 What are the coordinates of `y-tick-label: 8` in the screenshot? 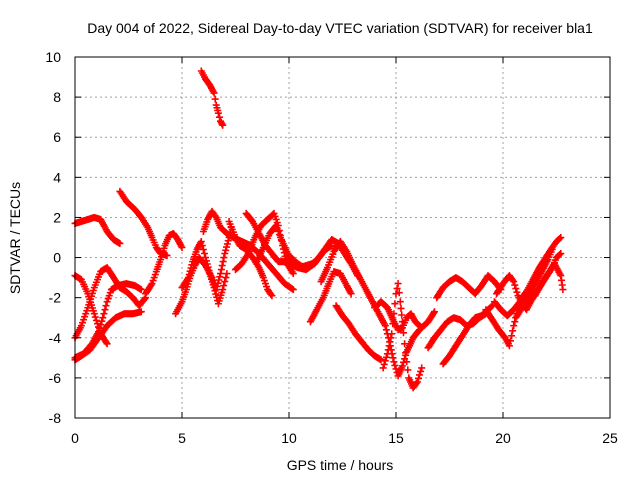 It's located at (57, 97).